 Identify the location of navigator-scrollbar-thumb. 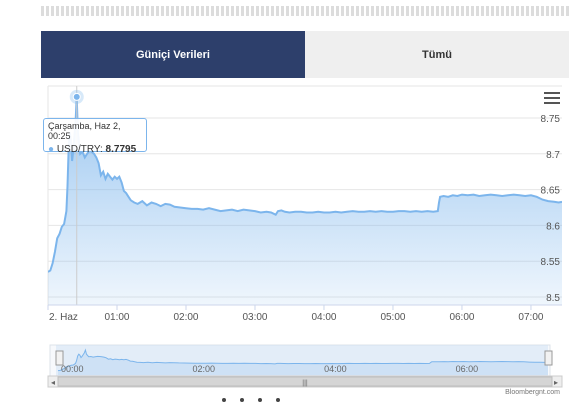
(305, 381).